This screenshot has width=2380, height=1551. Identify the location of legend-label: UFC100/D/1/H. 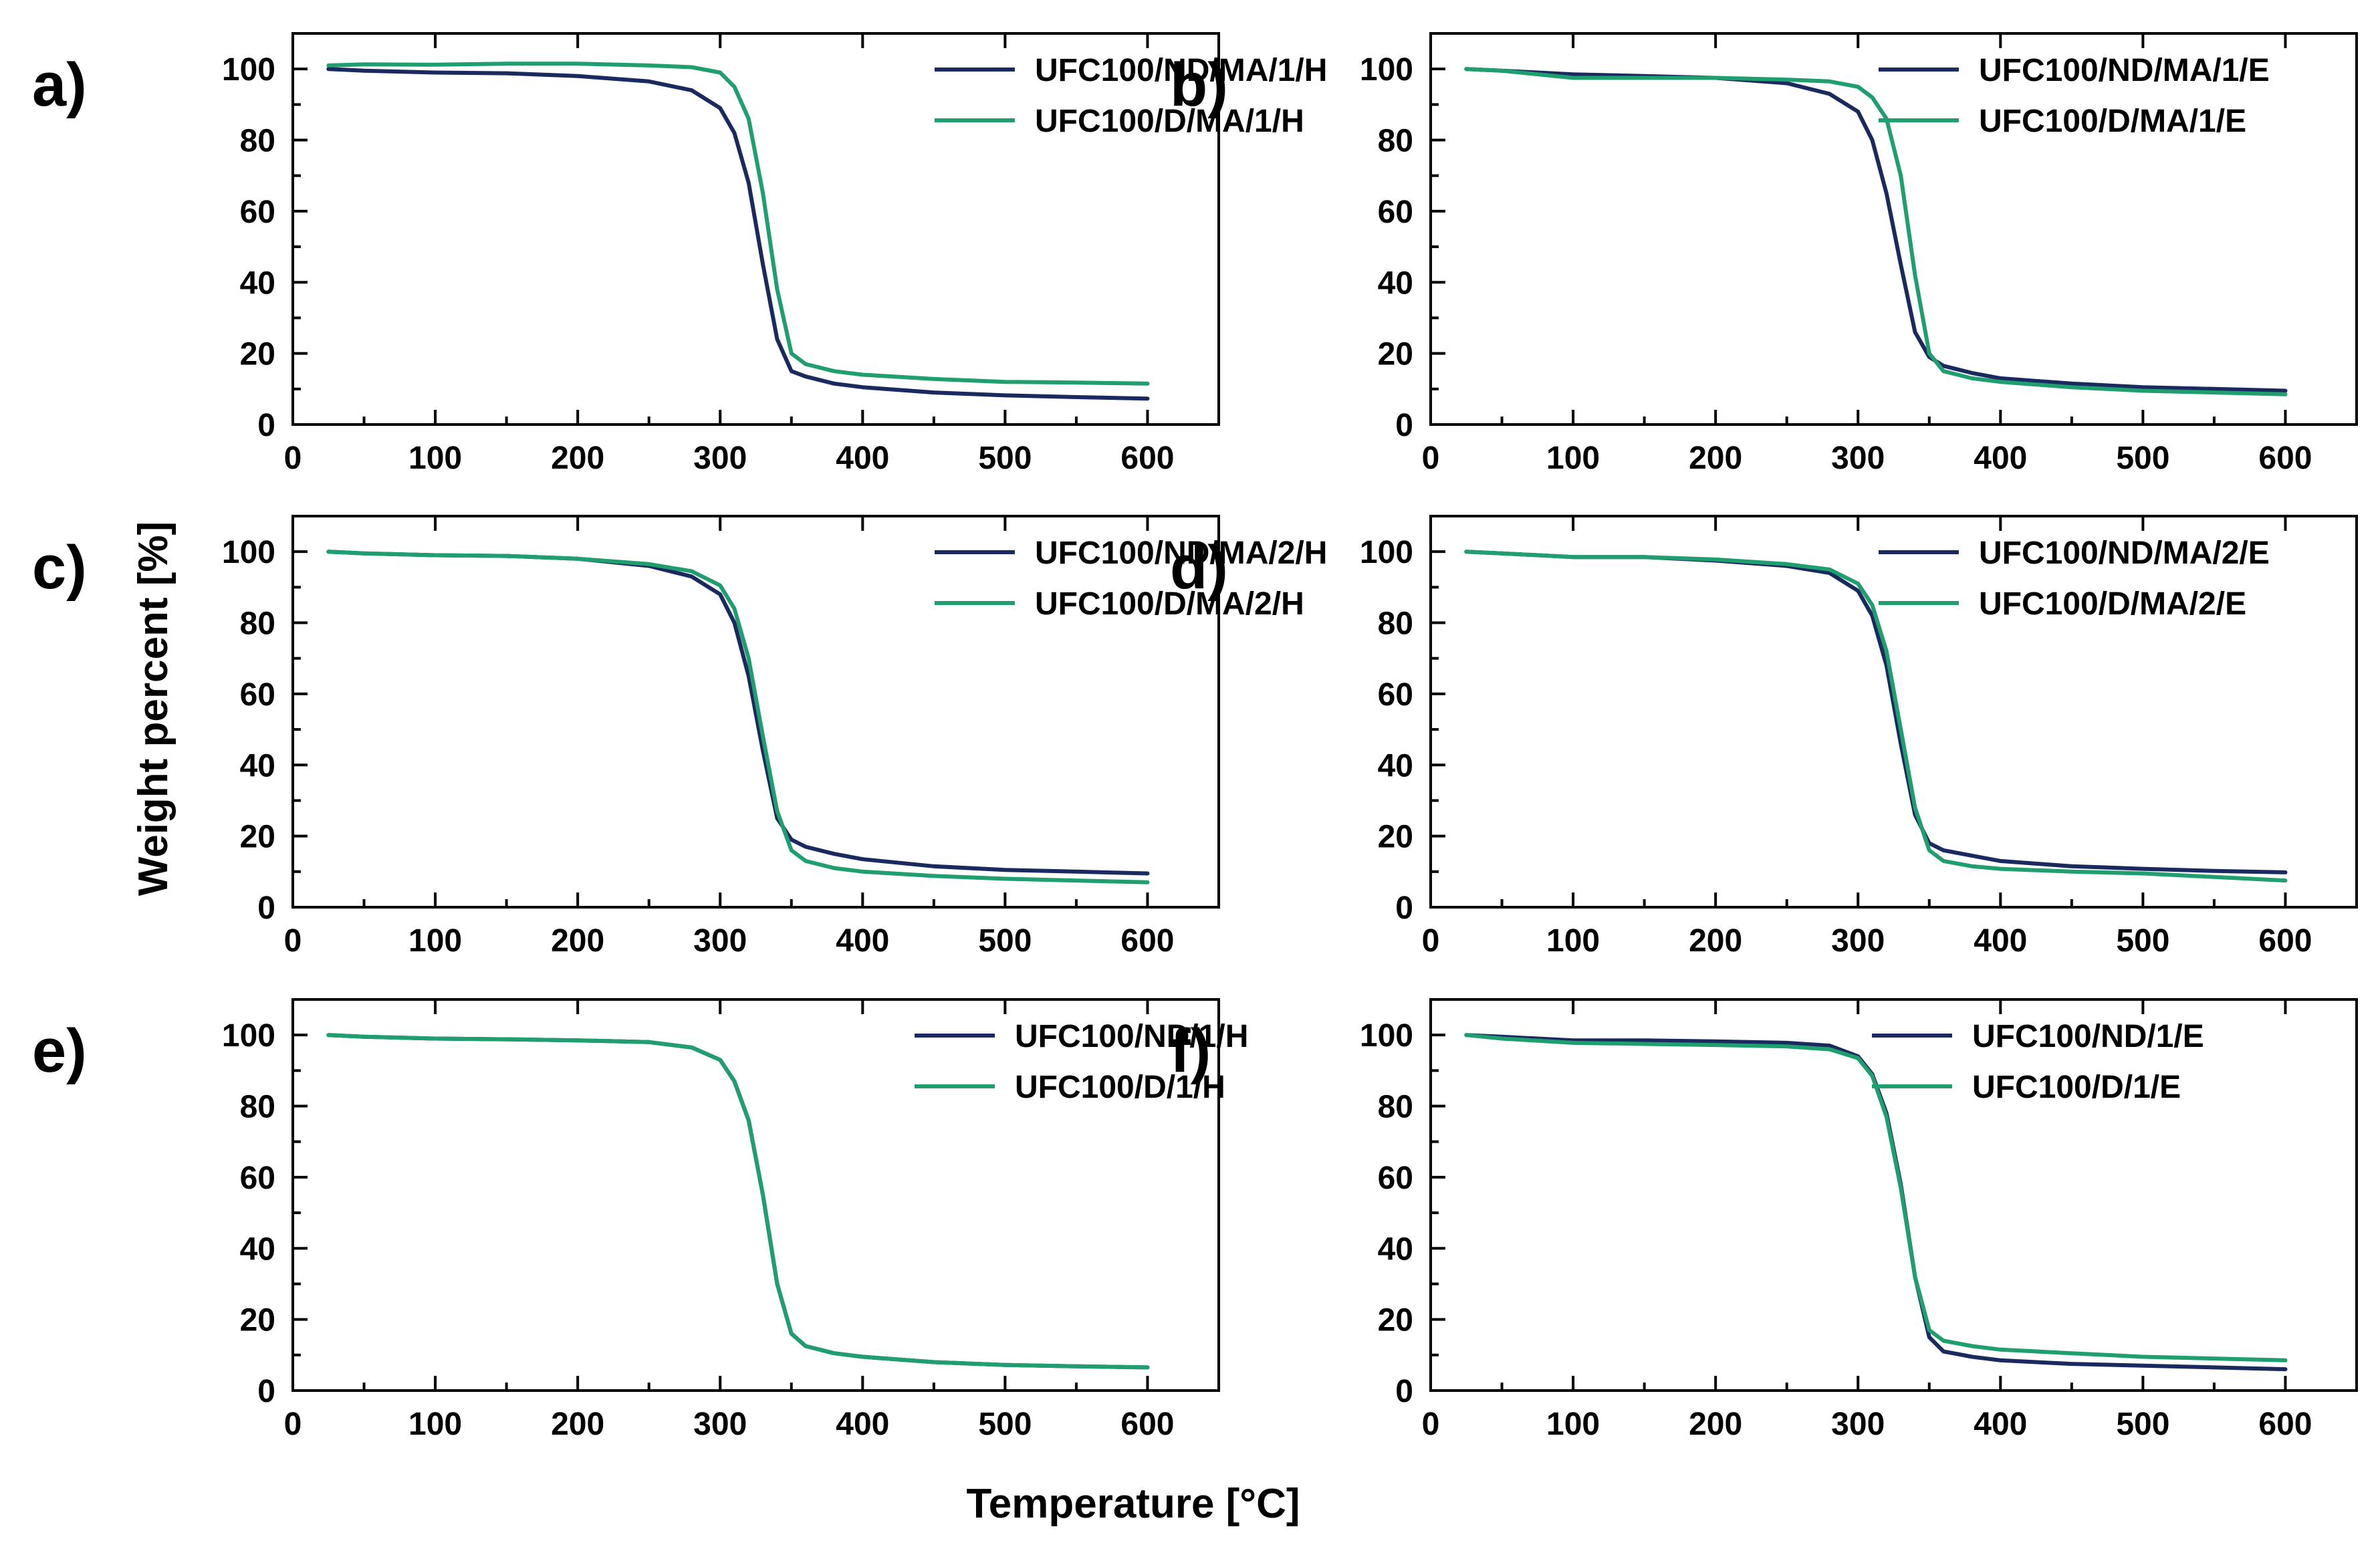
(1120, 1087).